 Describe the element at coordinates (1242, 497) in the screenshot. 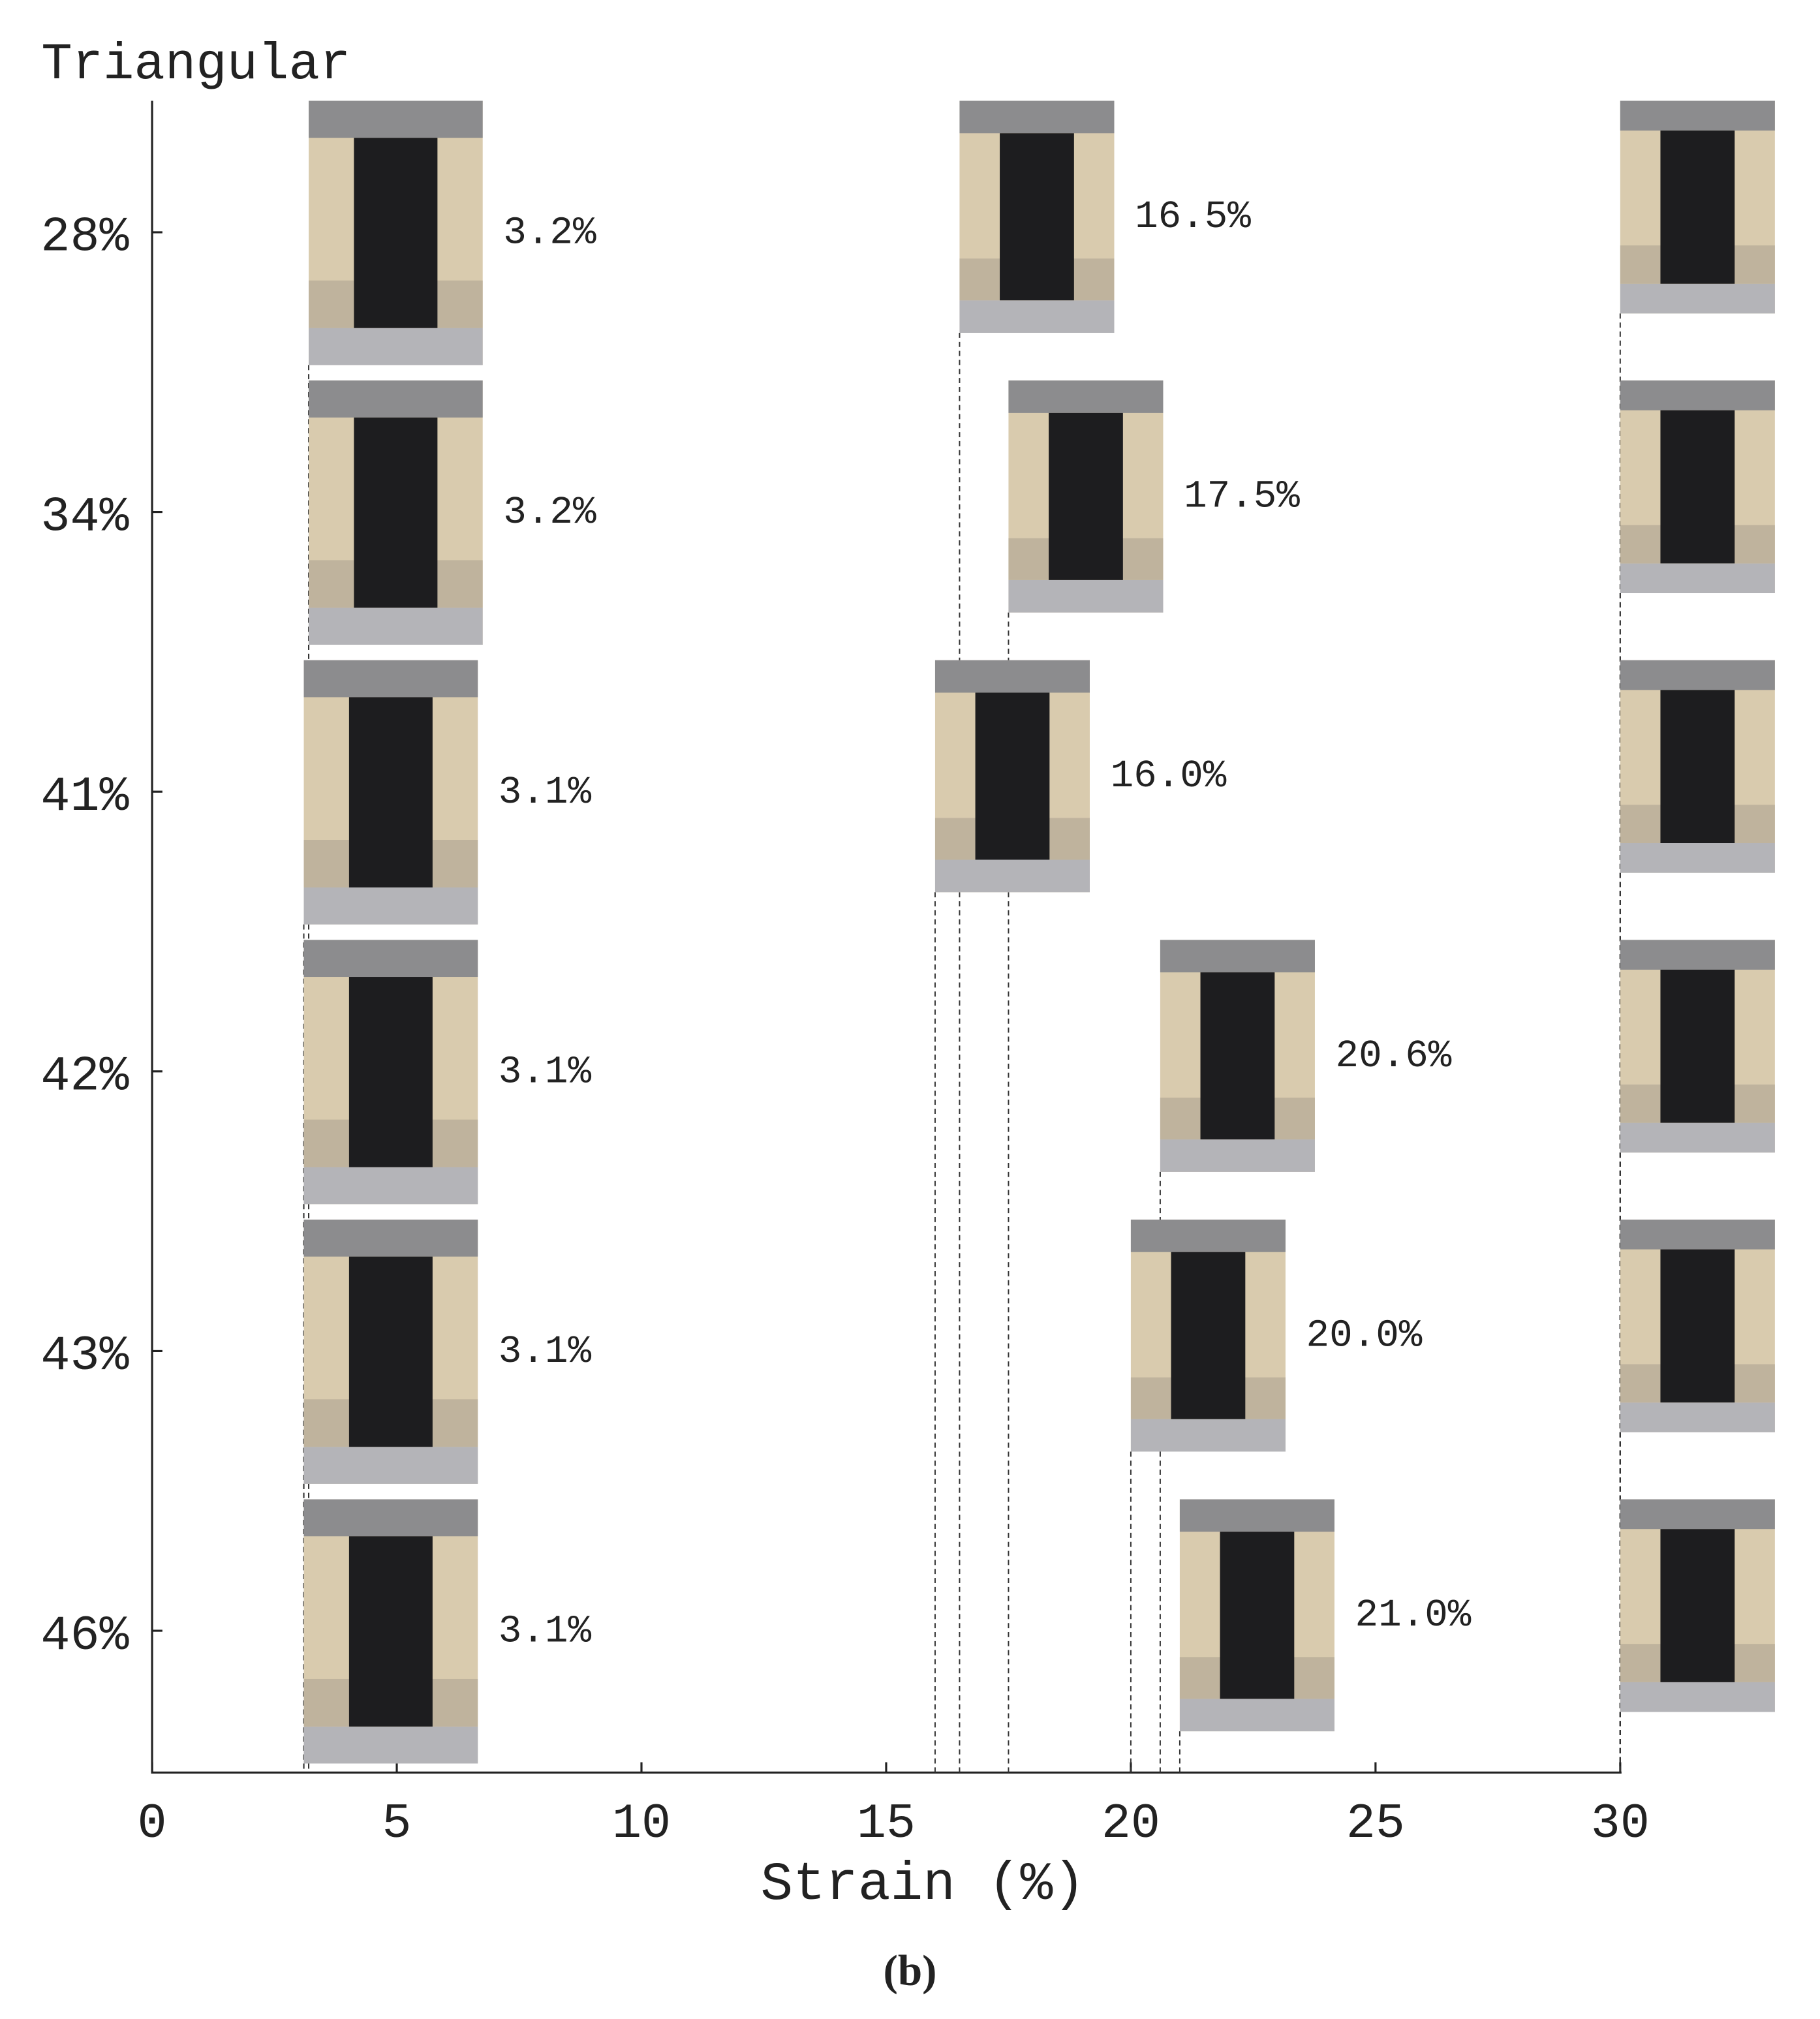

I see `value-label: 17.5%` at that location.